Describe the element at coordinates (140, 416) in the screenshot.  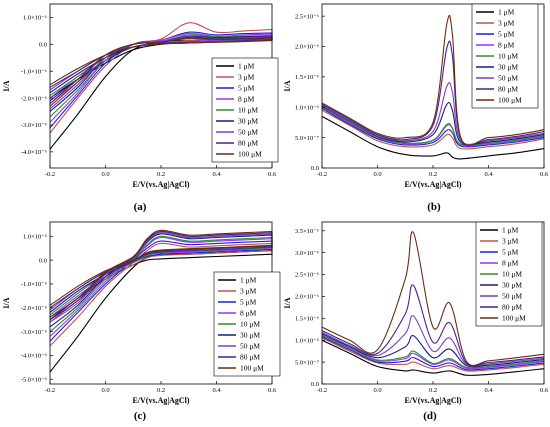
I see `panel-label: (c)` at that location.